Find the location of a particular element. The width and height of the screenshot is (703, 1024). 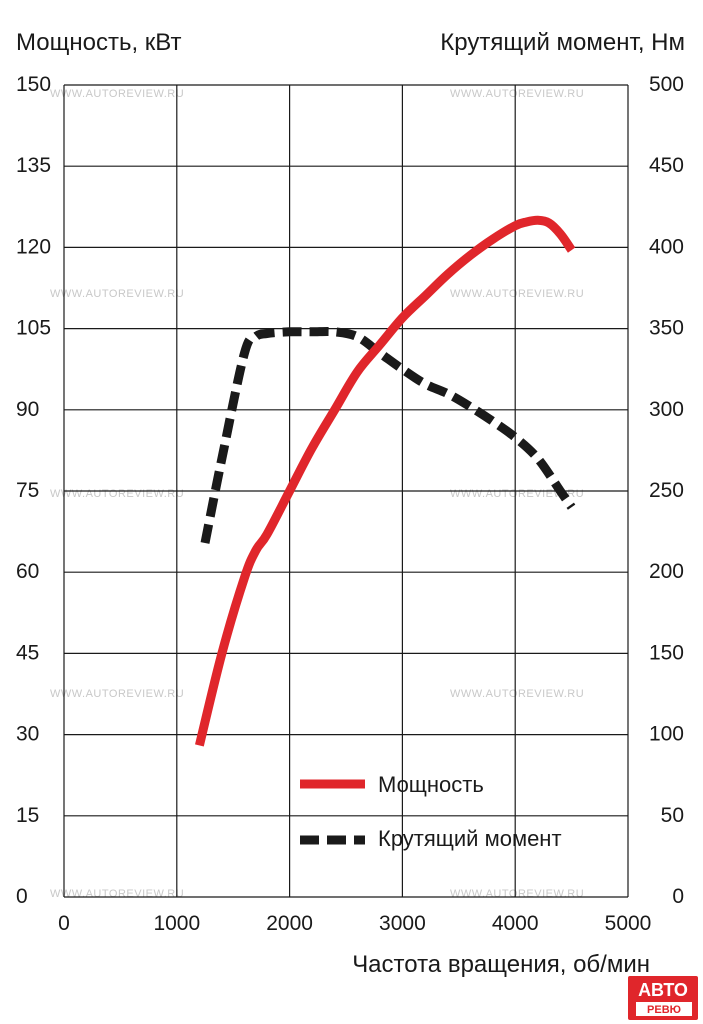

watermark-1-1: WWW.AUTOREVIEW.RU is located at coordinates (517, 294).